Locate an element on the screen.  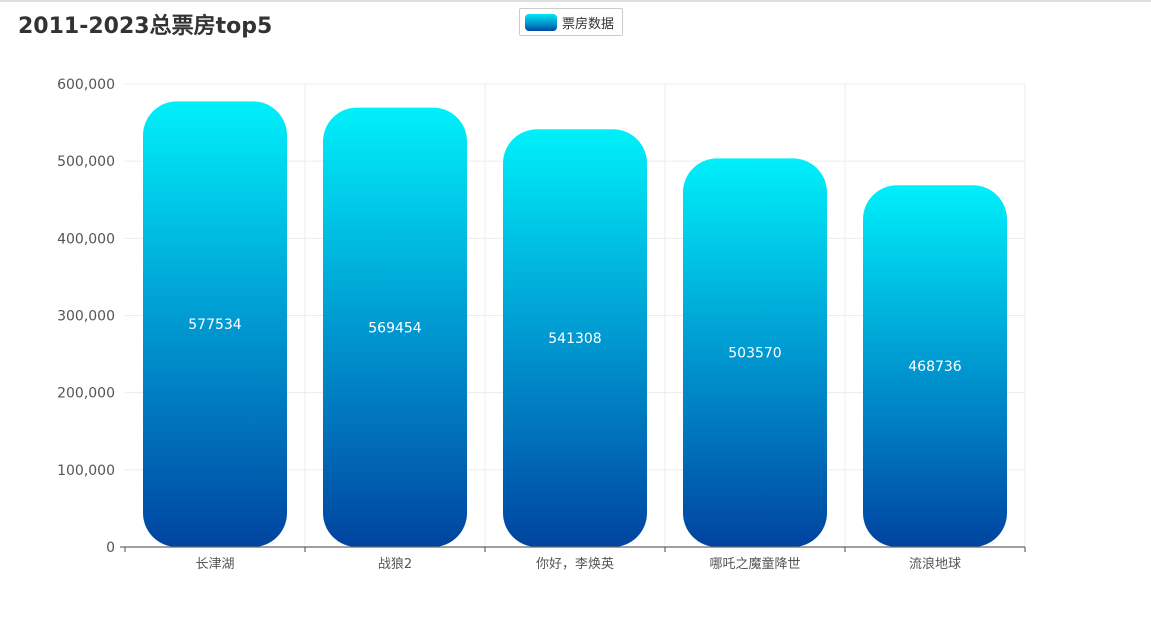
legend: 票房数据 is located at coordinates (571, 22).